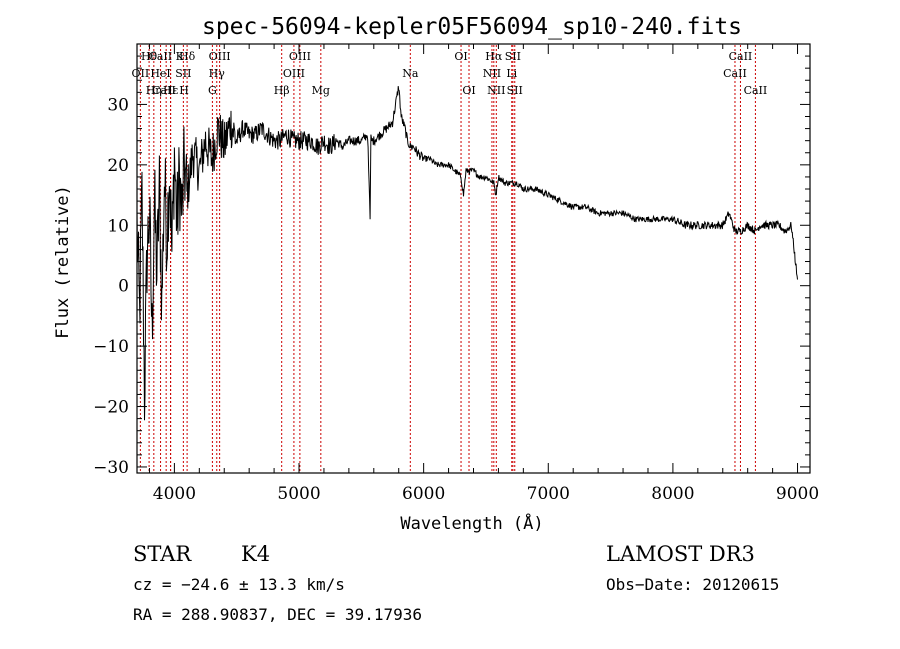  I want to click on survey-name: LAMOST DR3, so click(680, 554).